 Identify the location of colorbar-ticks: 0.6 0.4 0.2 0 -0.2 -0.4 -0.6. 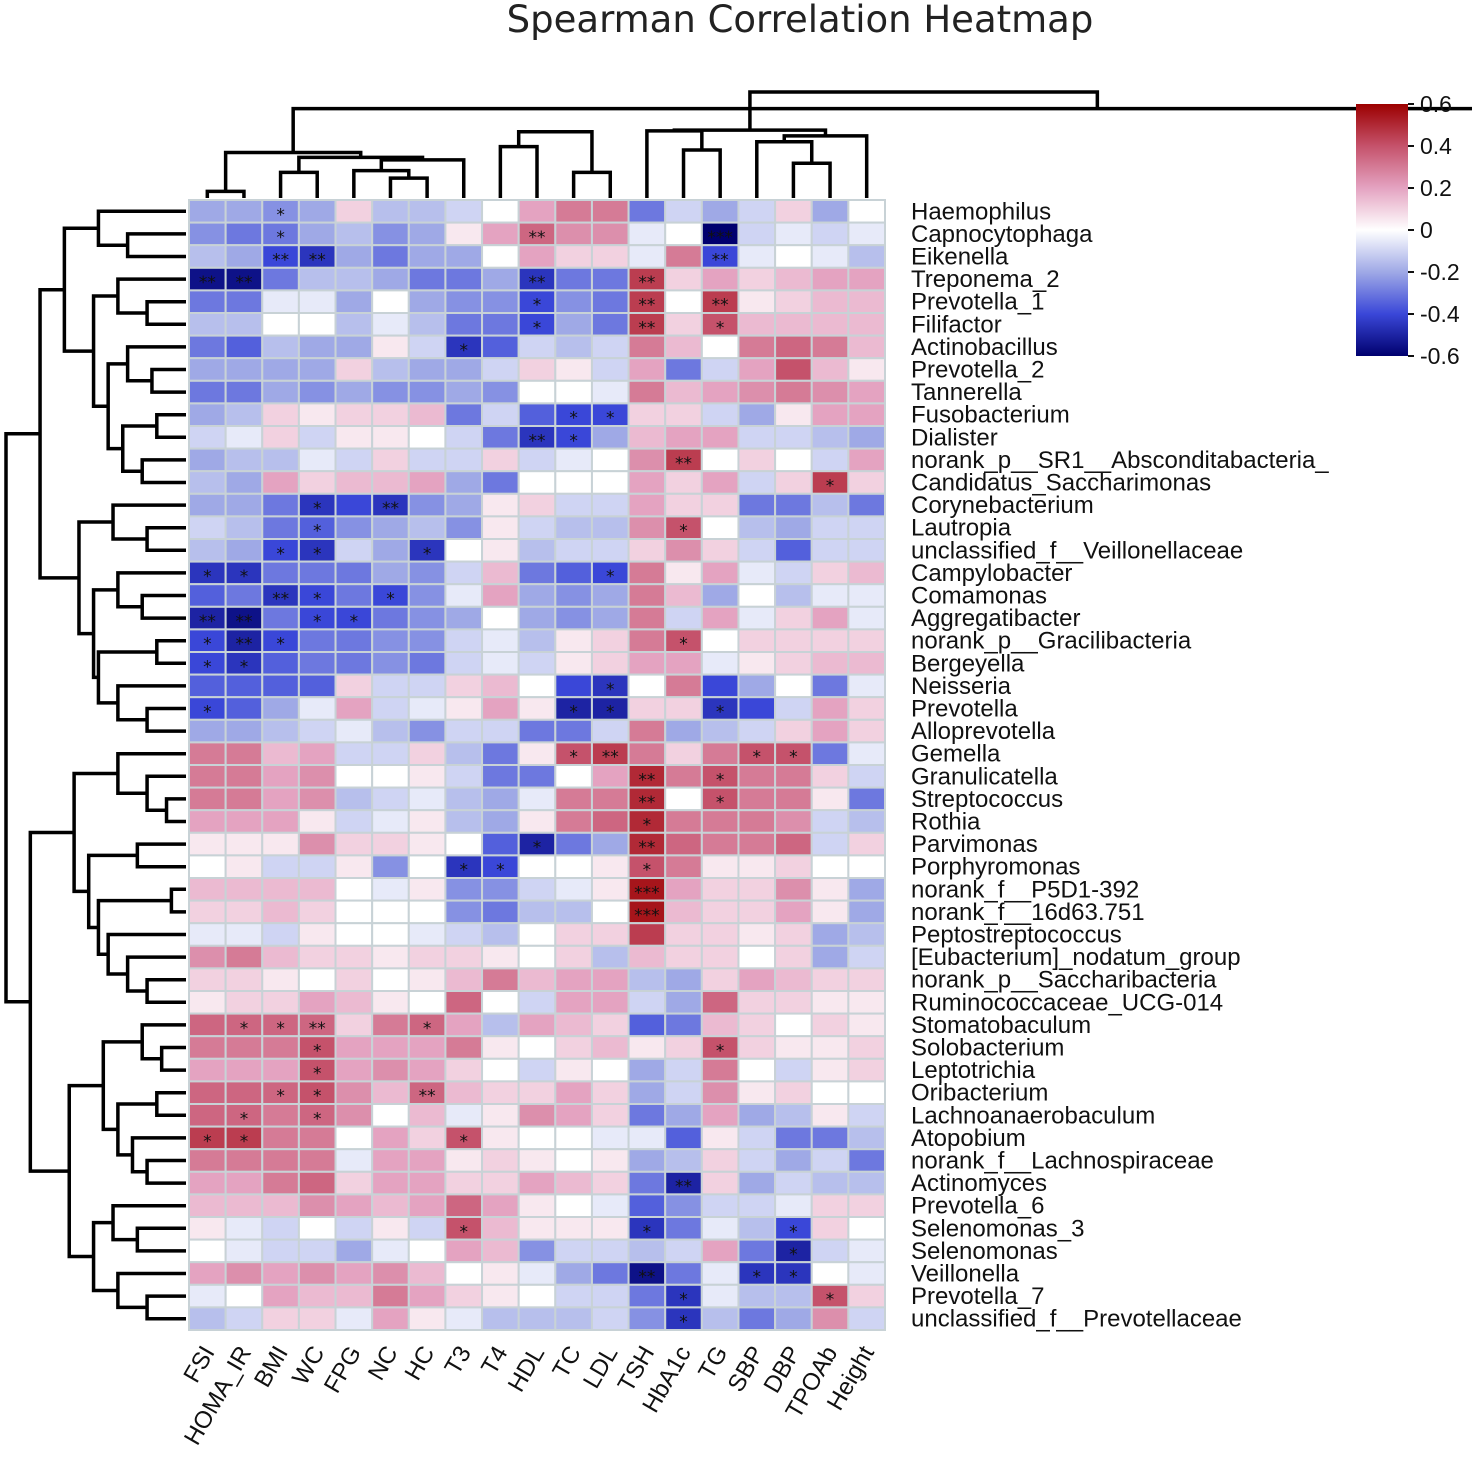
(1434, 230).